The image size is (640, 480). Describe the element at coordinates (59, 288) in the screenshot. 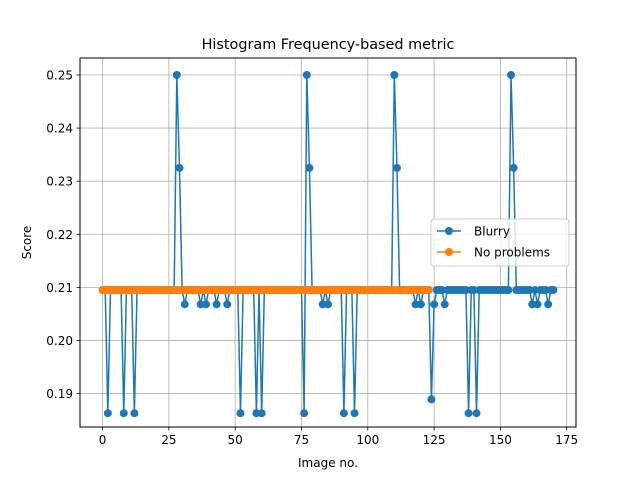

I see `y-tick-label: 0.21` at that location.